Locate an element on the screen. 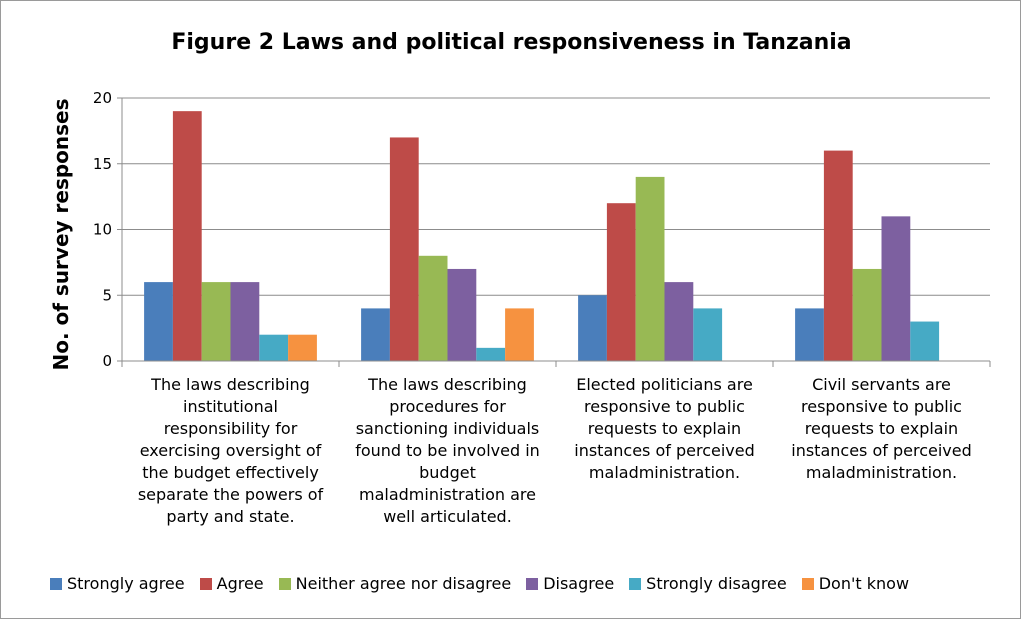 The width and height of the screenshot is (1023, 621). y-tick-label: 10 is located at coordinates (102, 230).